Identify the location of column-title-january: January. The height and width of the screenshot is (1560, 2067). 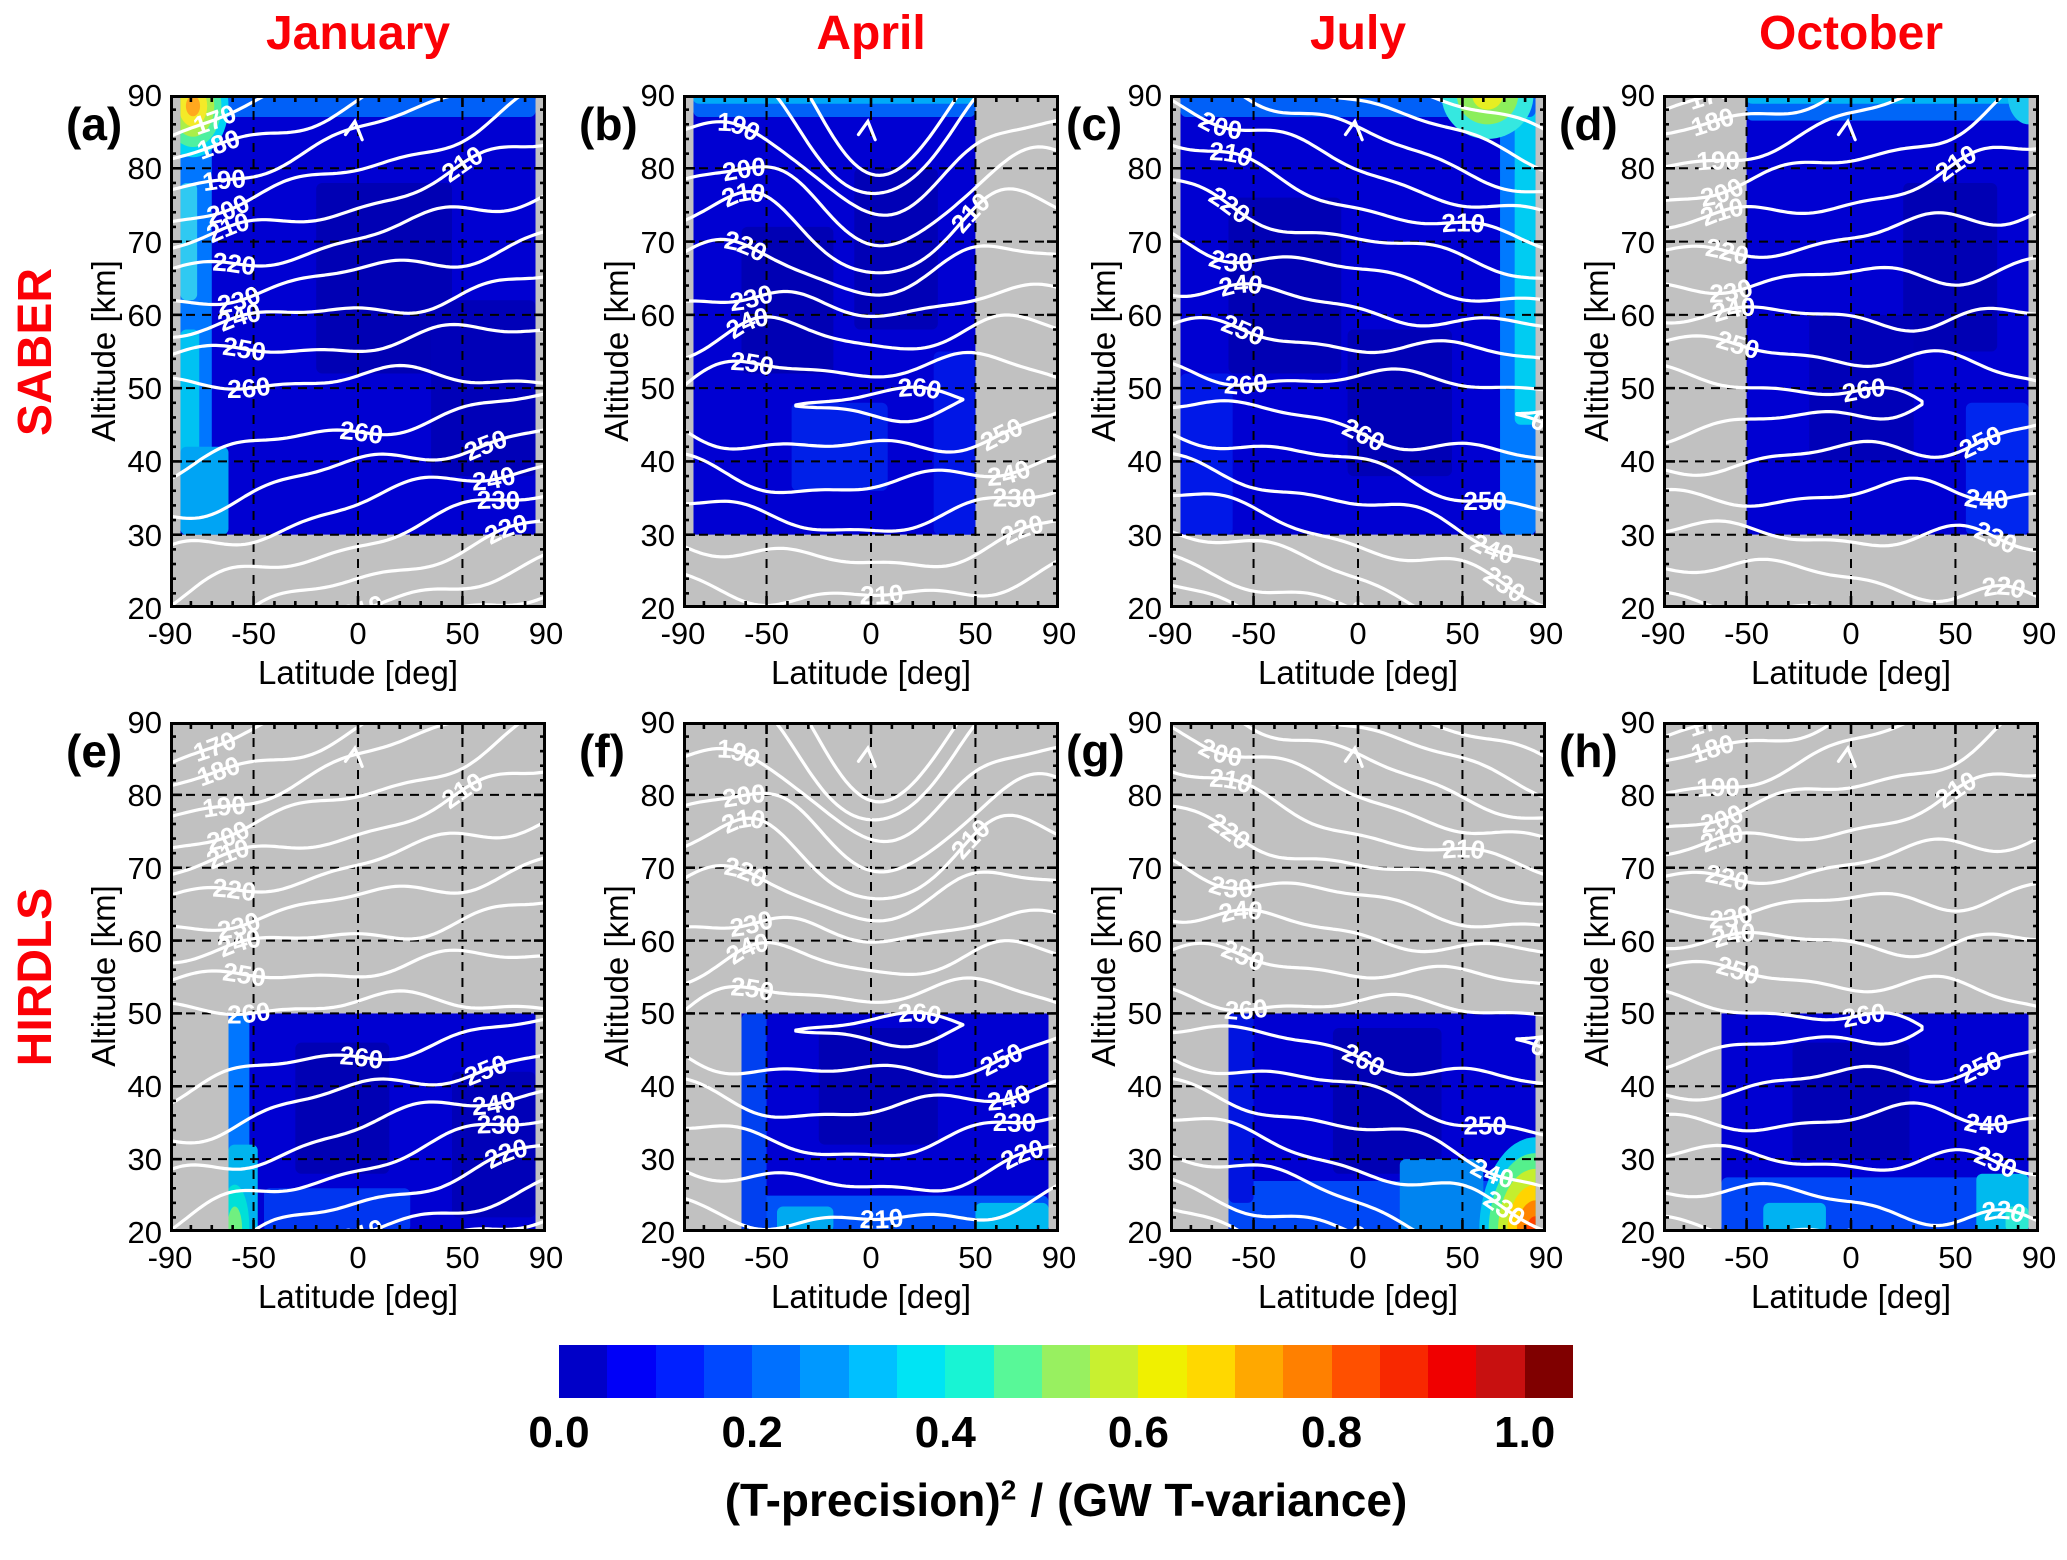
(358, 33).